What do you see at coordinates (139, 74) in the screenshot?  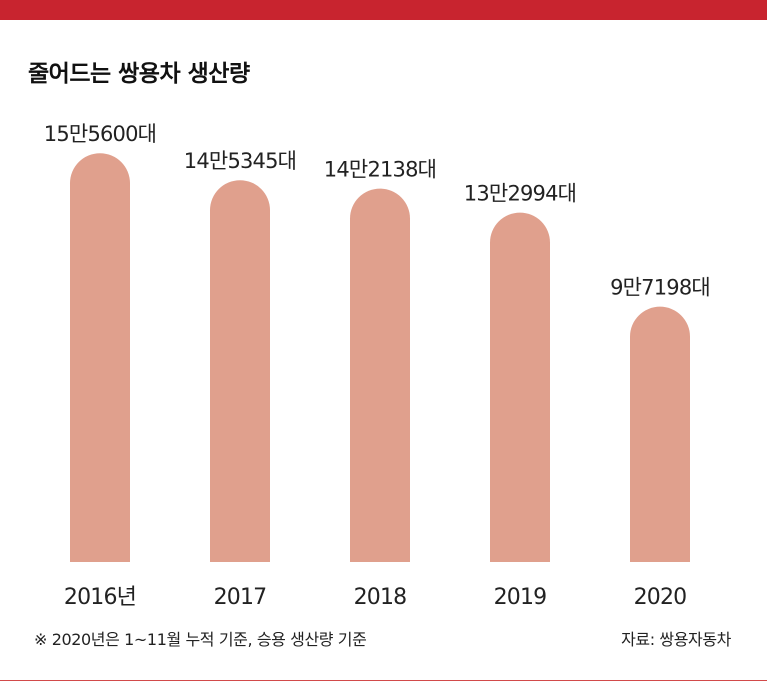 I see `chart-title: 줄어드는 쌍용차 생산량` at bounding box center [139, 74].